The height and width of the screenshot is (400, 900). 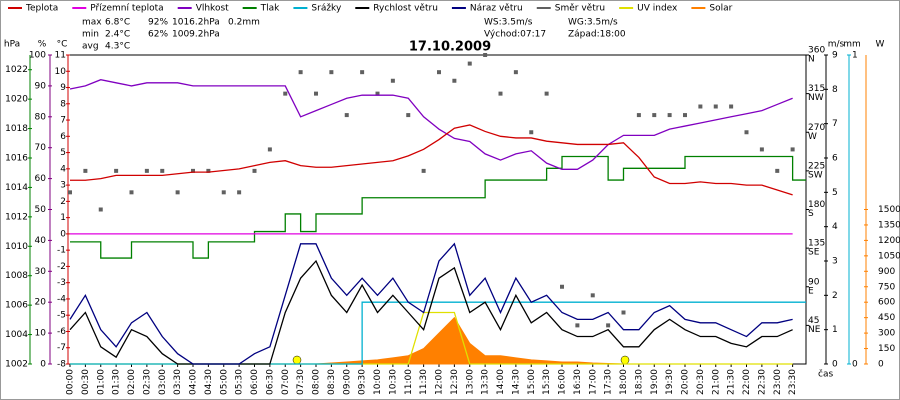 What do you see at coordinates (816, 51) in the screenshot?
I see `tick-label: 360` at bounding box center [816, 51].